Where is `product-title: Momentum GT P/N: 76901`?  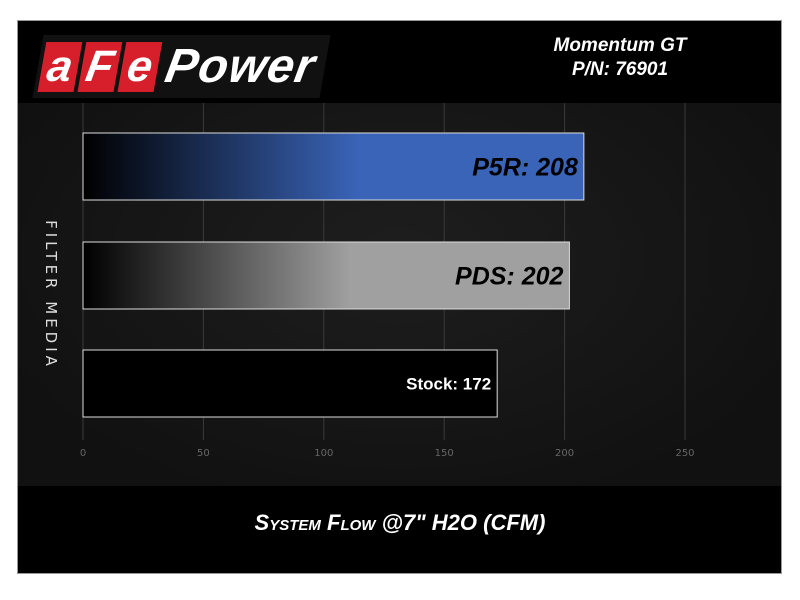
product-title: Momentum GT P/N: 76901 is located at coordinates (620, 58).